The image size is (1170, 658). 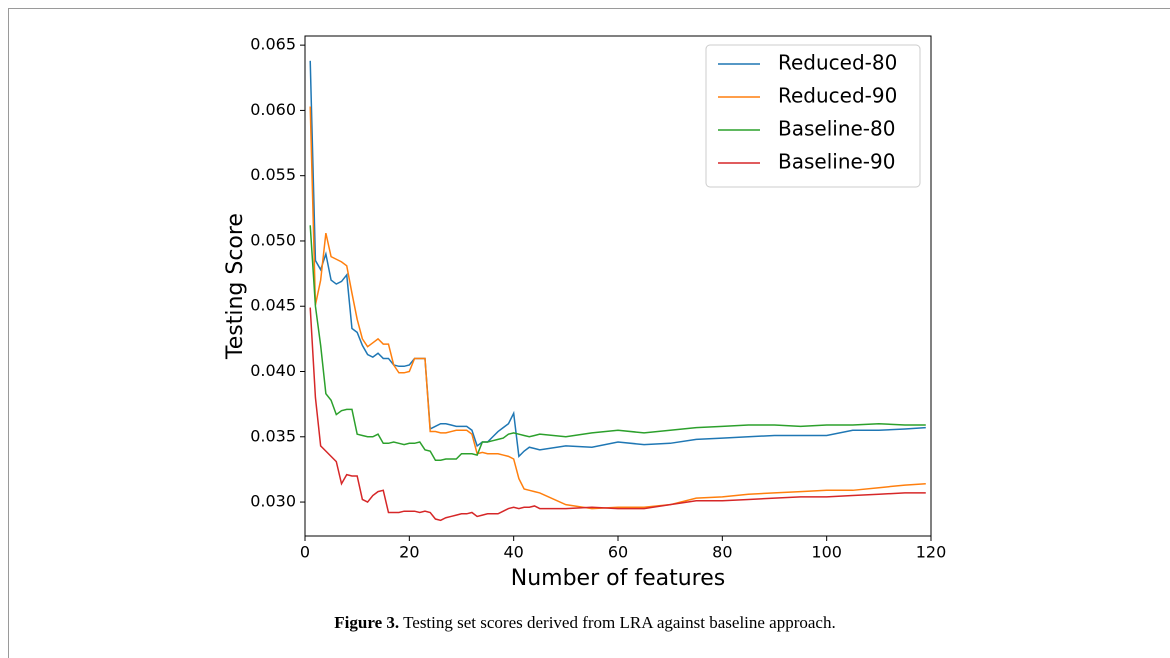 What do you see at coordinates (305, 552) in the screenshot?
I see `x-tick-label: 0` at bounding box center [305, 552].